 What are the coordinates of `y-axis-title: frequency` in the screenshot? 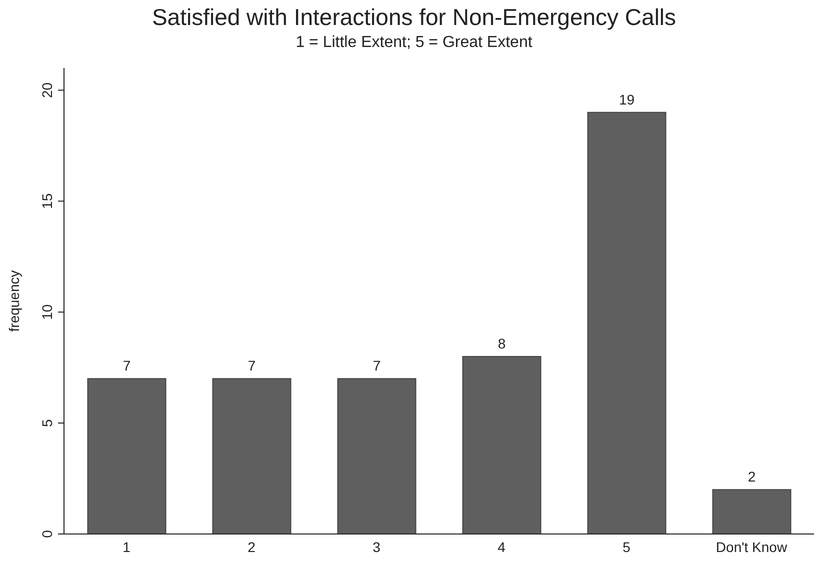 It's located at (14, 301).